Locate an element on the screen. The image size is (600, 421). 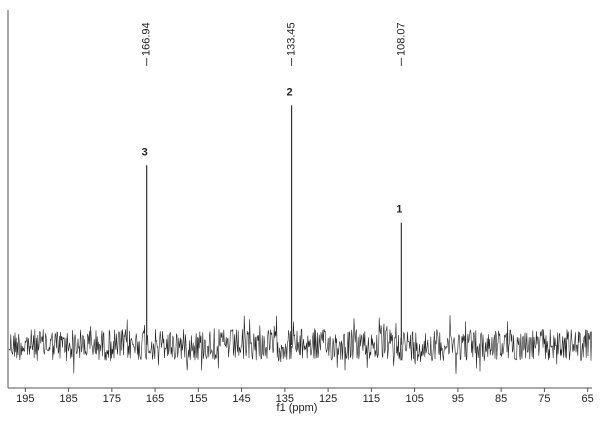
x-tick-label: 165 is located at coordinates (155, 399).